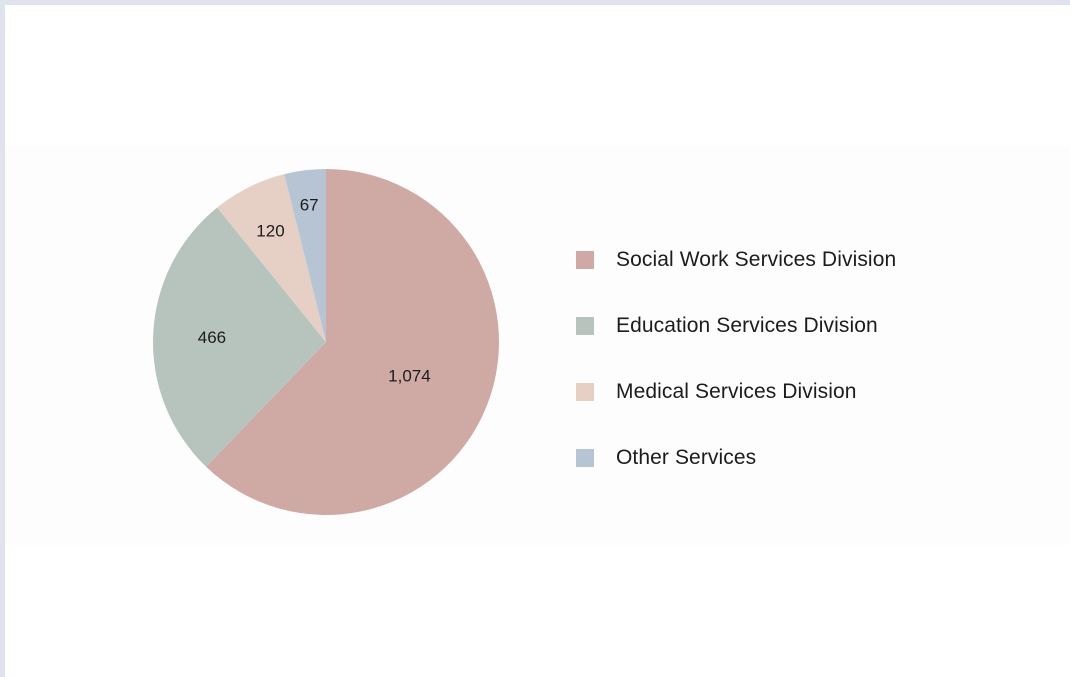 The image size is (1070, 677). Describe the element at coordinates (736, 391) in the screenshot. I see `legend-label-medical: Medical Services Division` at that location.